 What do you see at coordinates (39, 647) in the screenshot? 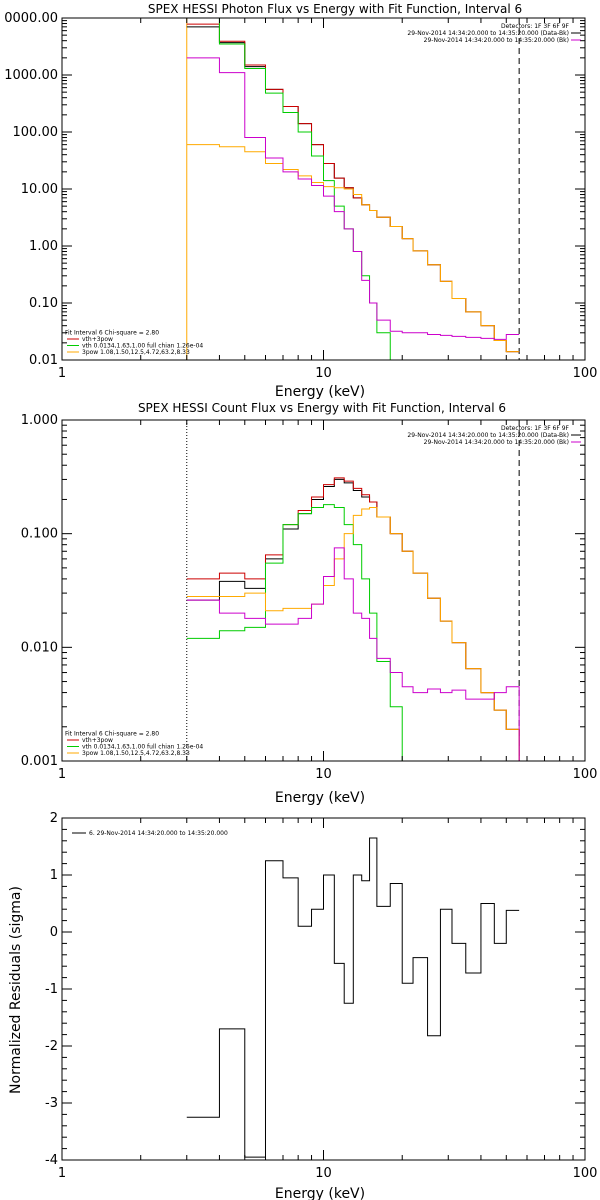
I see `y-tick-label: 0.010` at bounding box center [39, 647].